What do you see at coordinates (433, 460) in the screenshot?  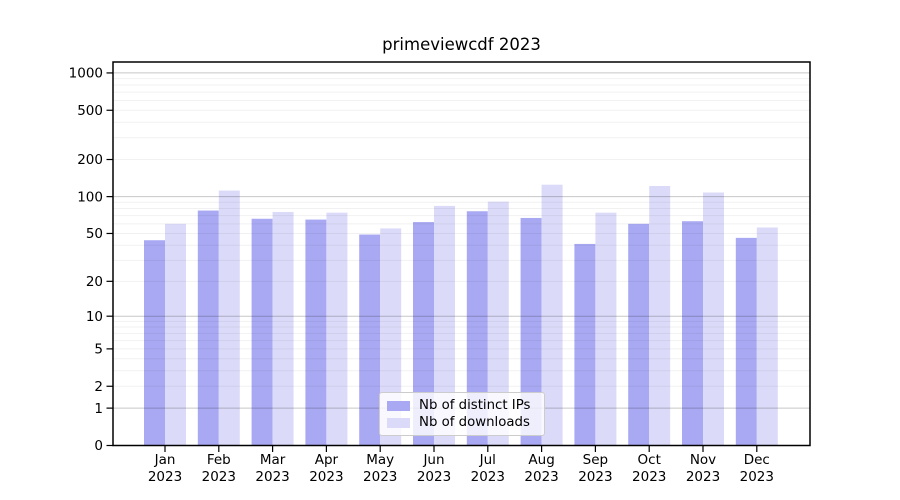 I see `x-tick-label-month: Jun` at bounding box center [433, 460].